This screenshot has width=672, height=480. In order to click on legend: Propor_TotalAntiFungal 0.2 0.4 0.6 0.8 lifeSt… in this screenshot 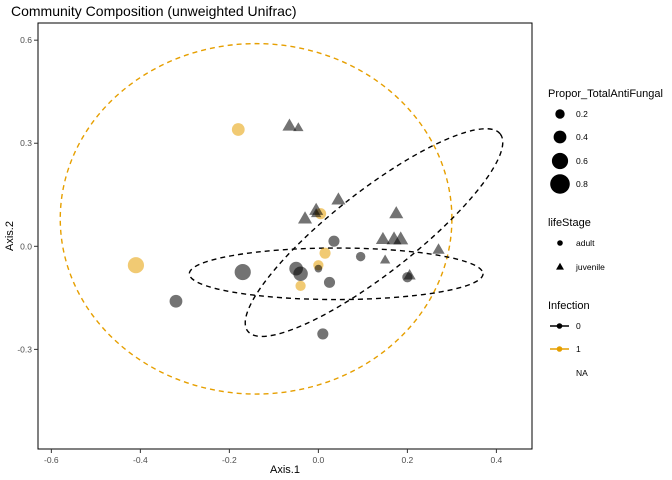, I will do `click(605, 233)`.